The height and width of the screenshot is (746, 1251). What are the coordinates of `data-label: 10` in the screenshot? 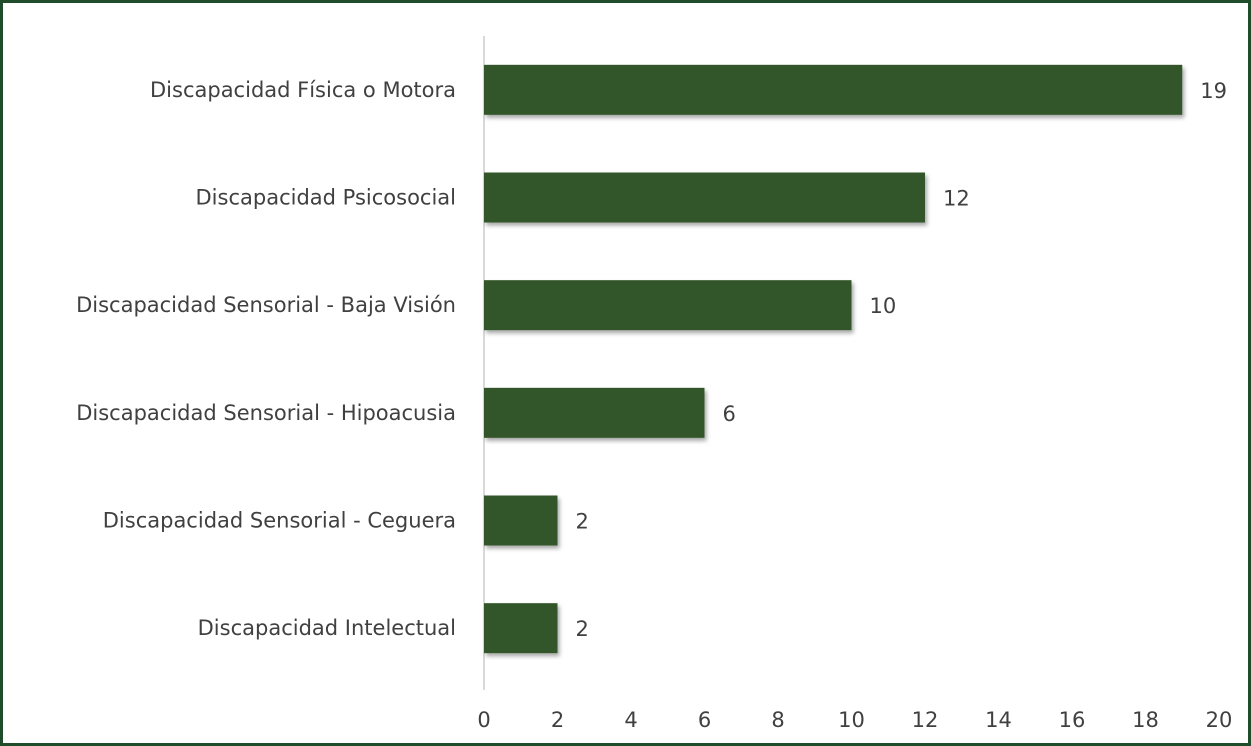 It's located at (883, 306).